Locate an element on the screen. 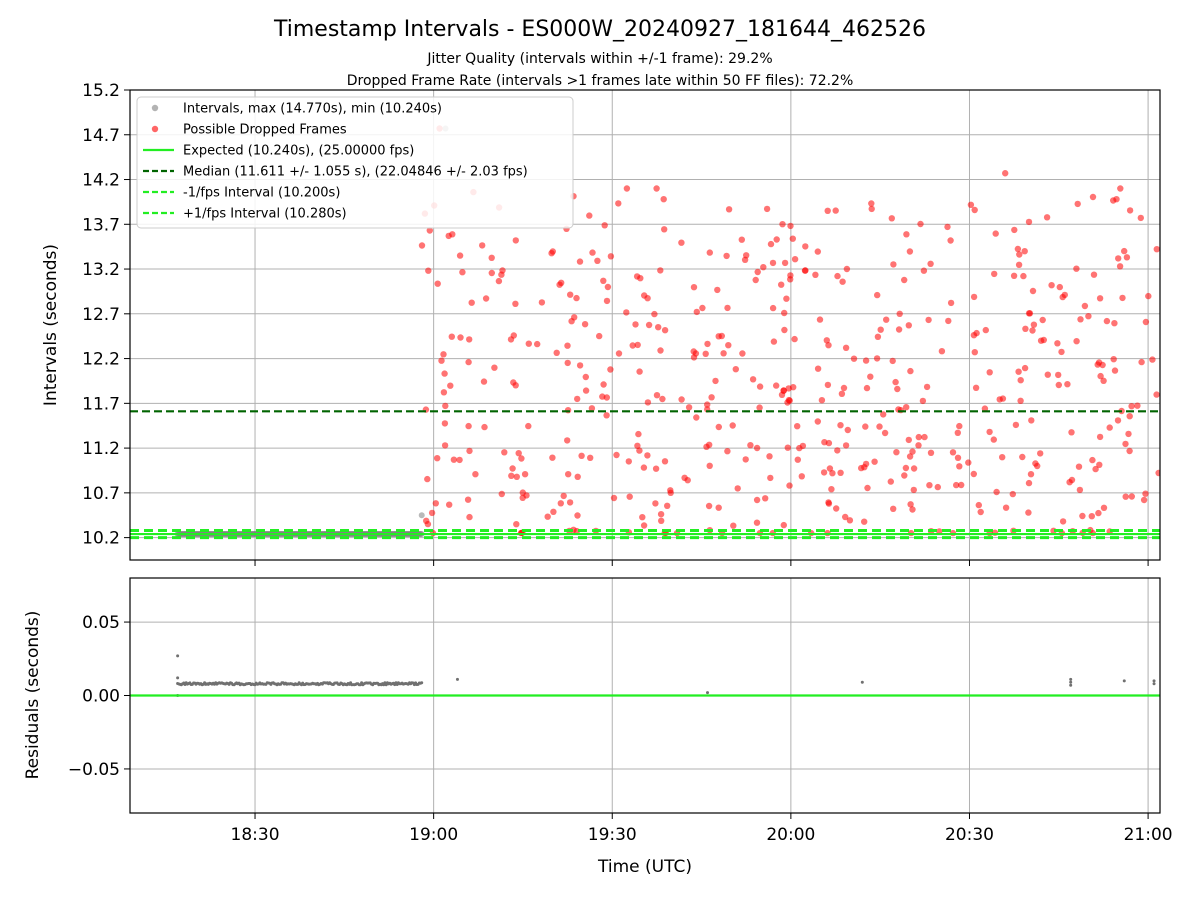 Image resolution: width=1200 pixels, height=900 pixels. top-y-tick-label: 14.2 is located at coordinates (101, 181).